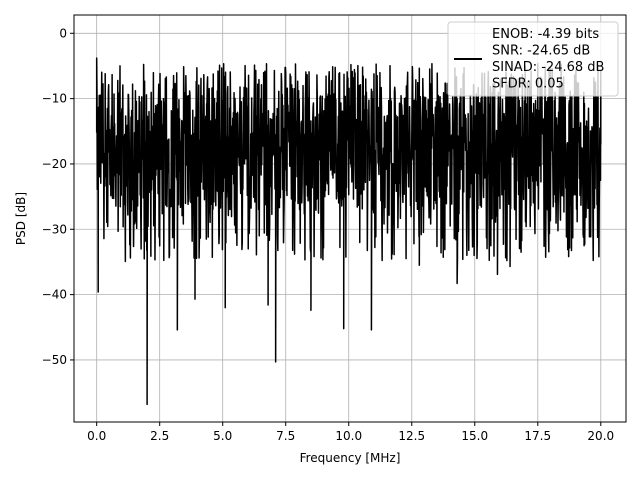  What do you see at coordinates (96, 436) in the screenshot?
I see `x-tick-label: 0.0` at bounding box center [96, 436].